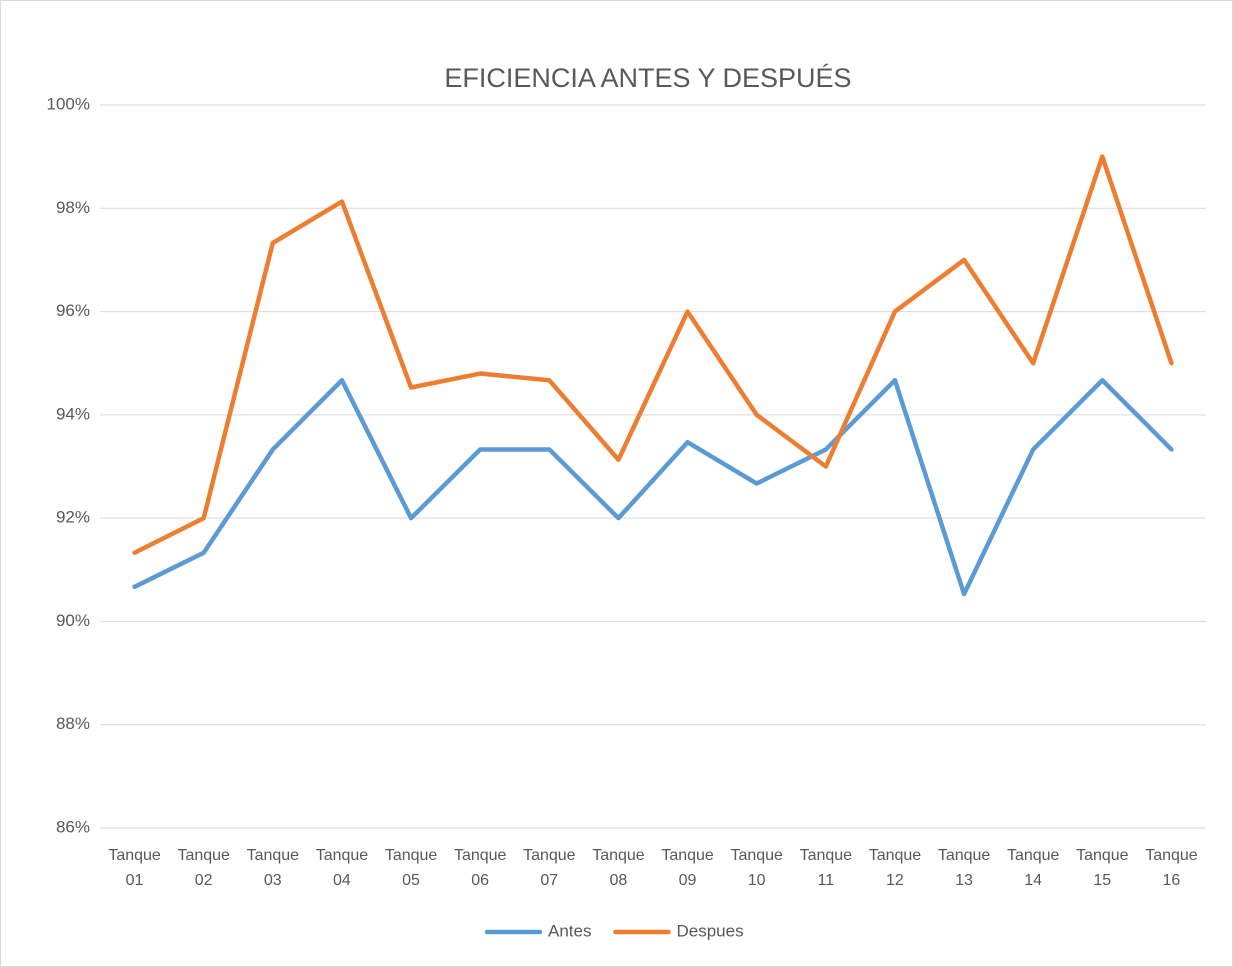 This screenshot has width=1233, height=967. Describe the element at coordinates (647, 78) in the screenshot. I see `chart-title: EFICIENCIA ANTES Y DESPUÉS` at that location.